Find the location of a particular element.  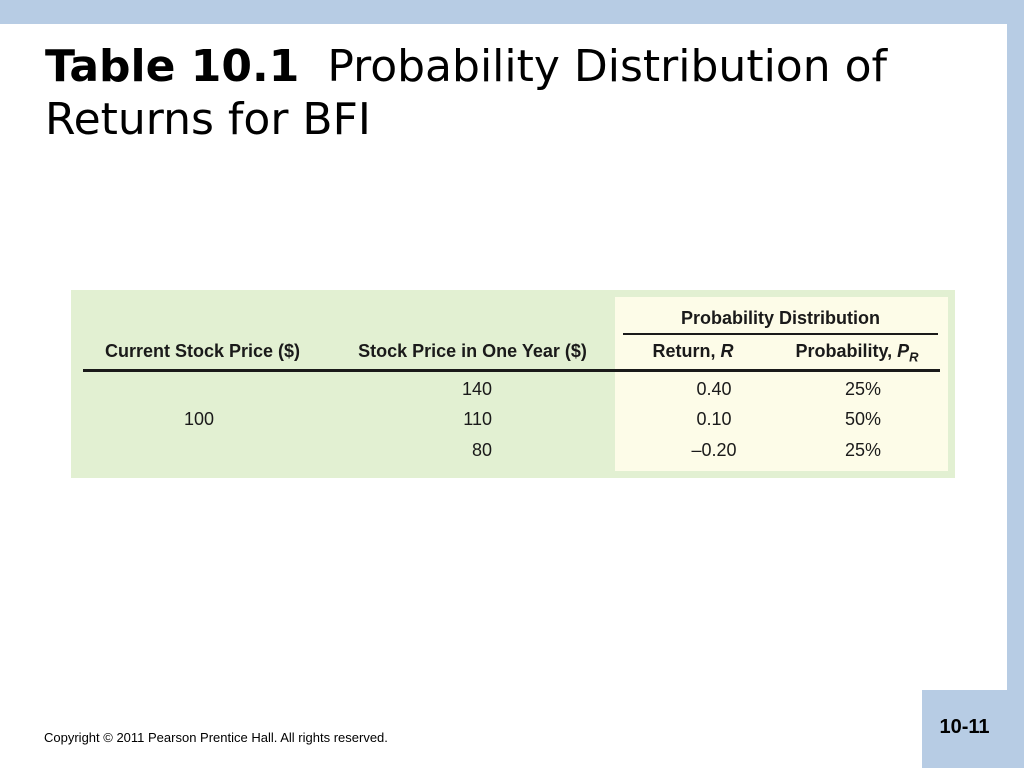

table-cell-return: 0.40 is located at coordinates (714, 389).